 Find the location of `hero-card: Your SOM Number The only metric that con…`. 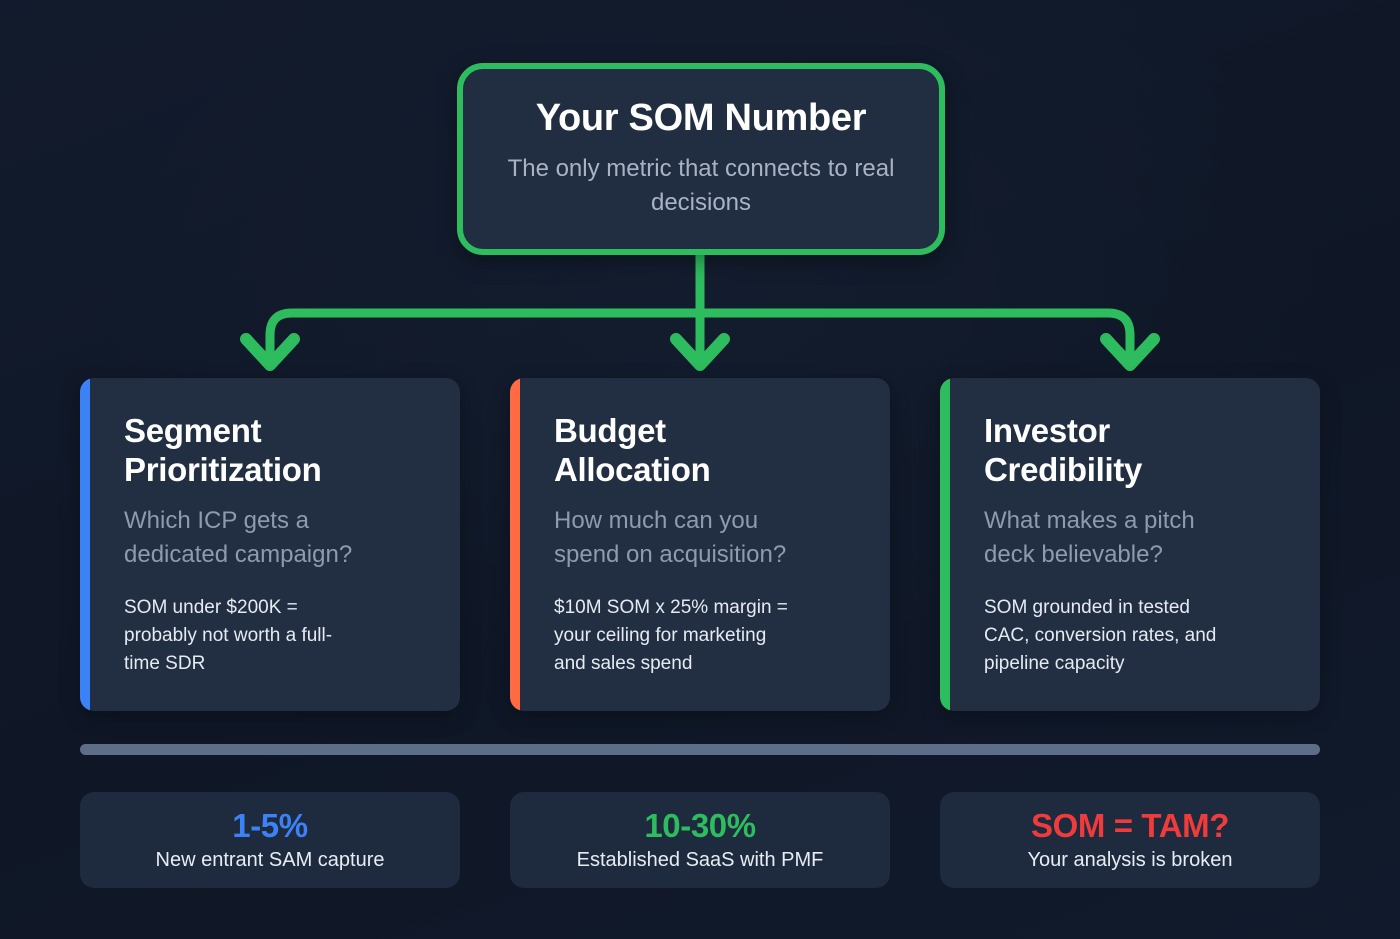

hero-card: Your SOM Number The only metric that con… is located at coordinates (701, 159).